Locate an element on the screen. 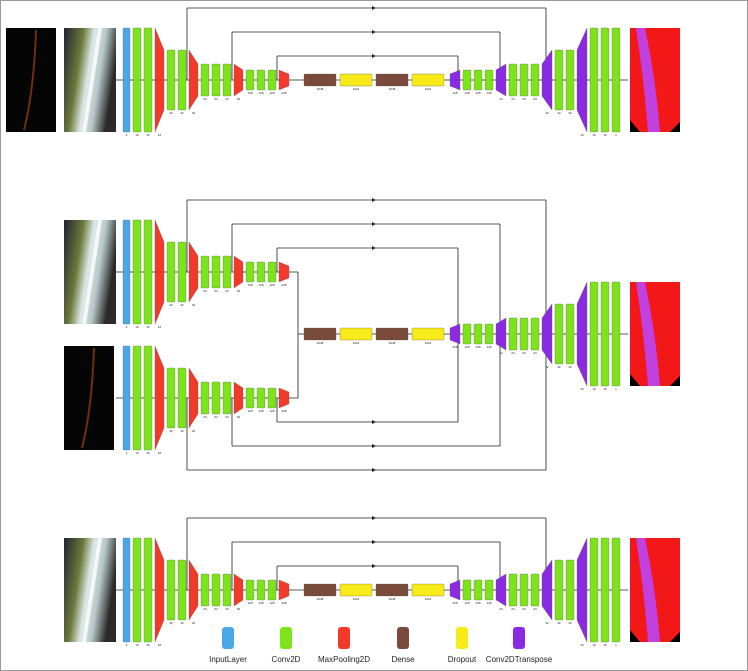 This screenshot has height=671, width=748. legend-label: Dropout is located at coordinates (462, 659).